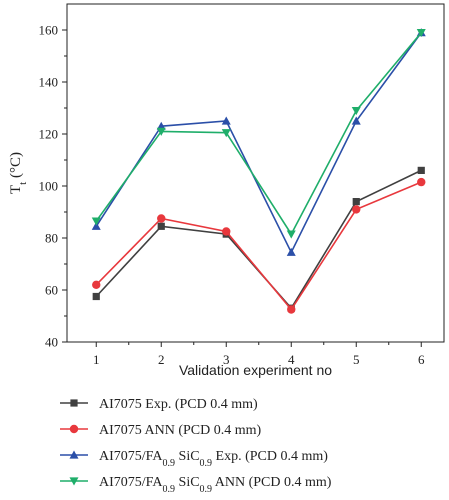  I want to click on legend-label: AI7075 ANN (PCD 0.4 mm), so click(180, 430).